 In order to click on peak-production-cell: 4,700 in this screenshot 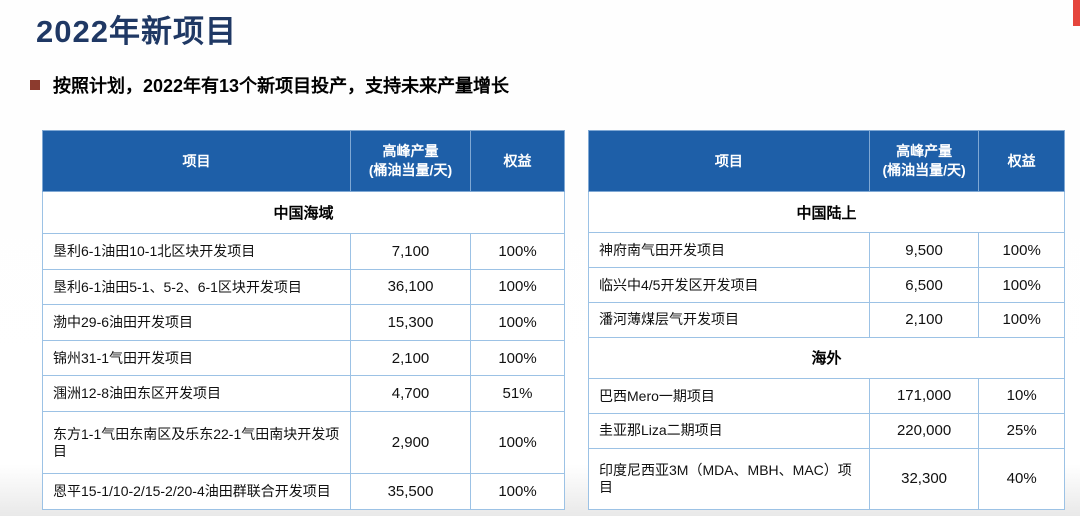, I will do `click(410, 393)`.